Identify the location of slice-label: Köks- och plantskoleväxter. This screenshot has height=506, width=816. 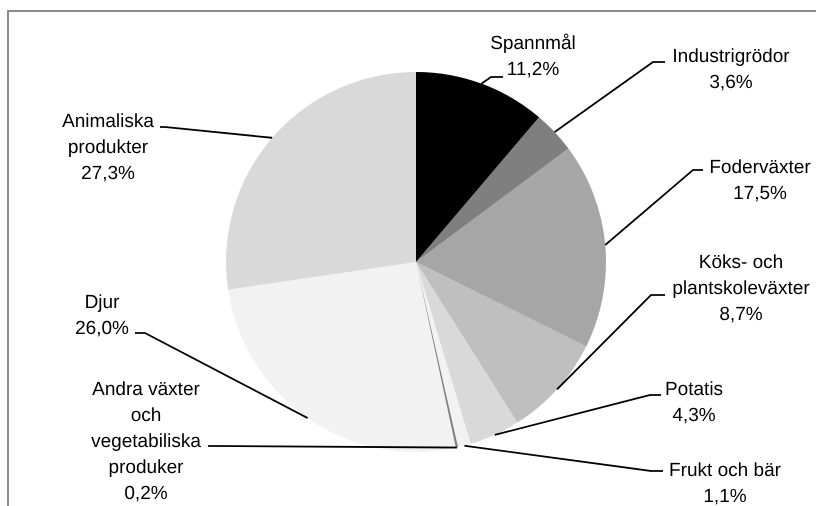
(741, 276).